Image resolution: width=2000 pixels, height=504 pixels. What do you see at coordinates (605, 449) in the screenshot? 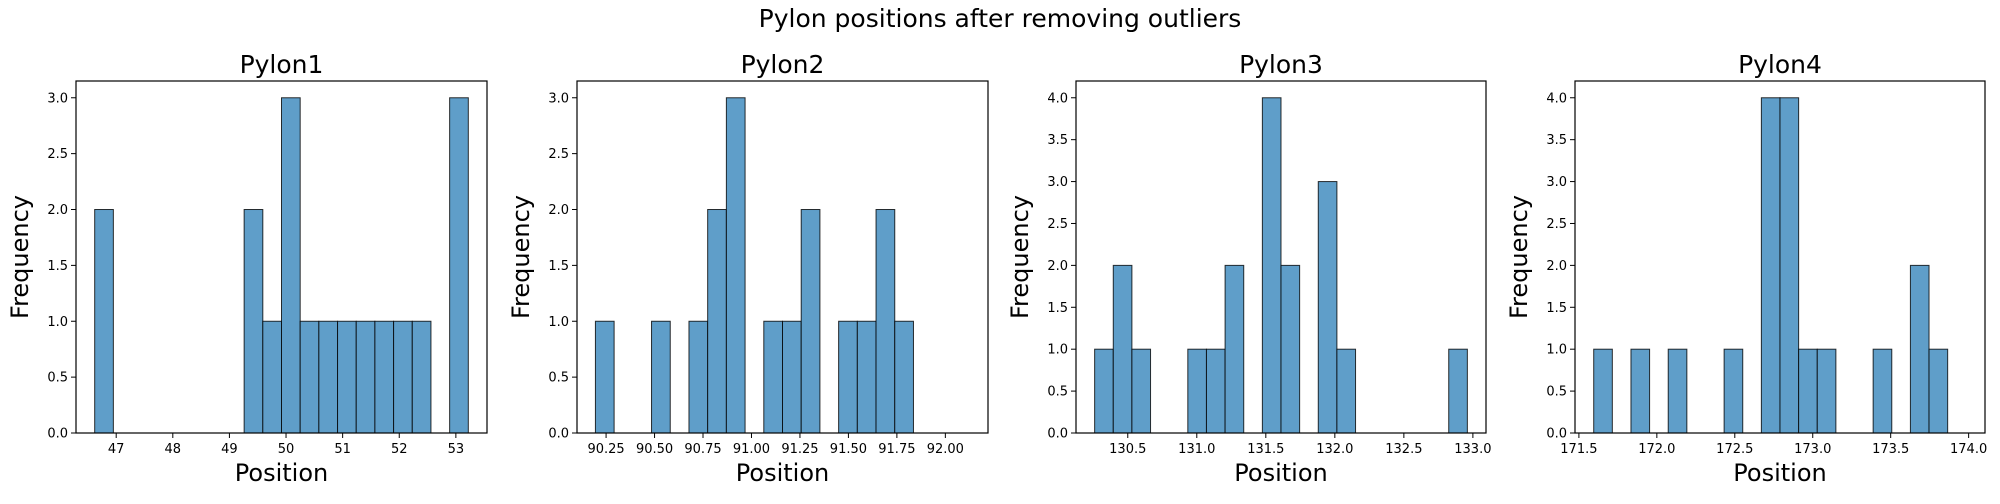
I see `x-tick-label: 90.25` at bounding box center [605, 449].